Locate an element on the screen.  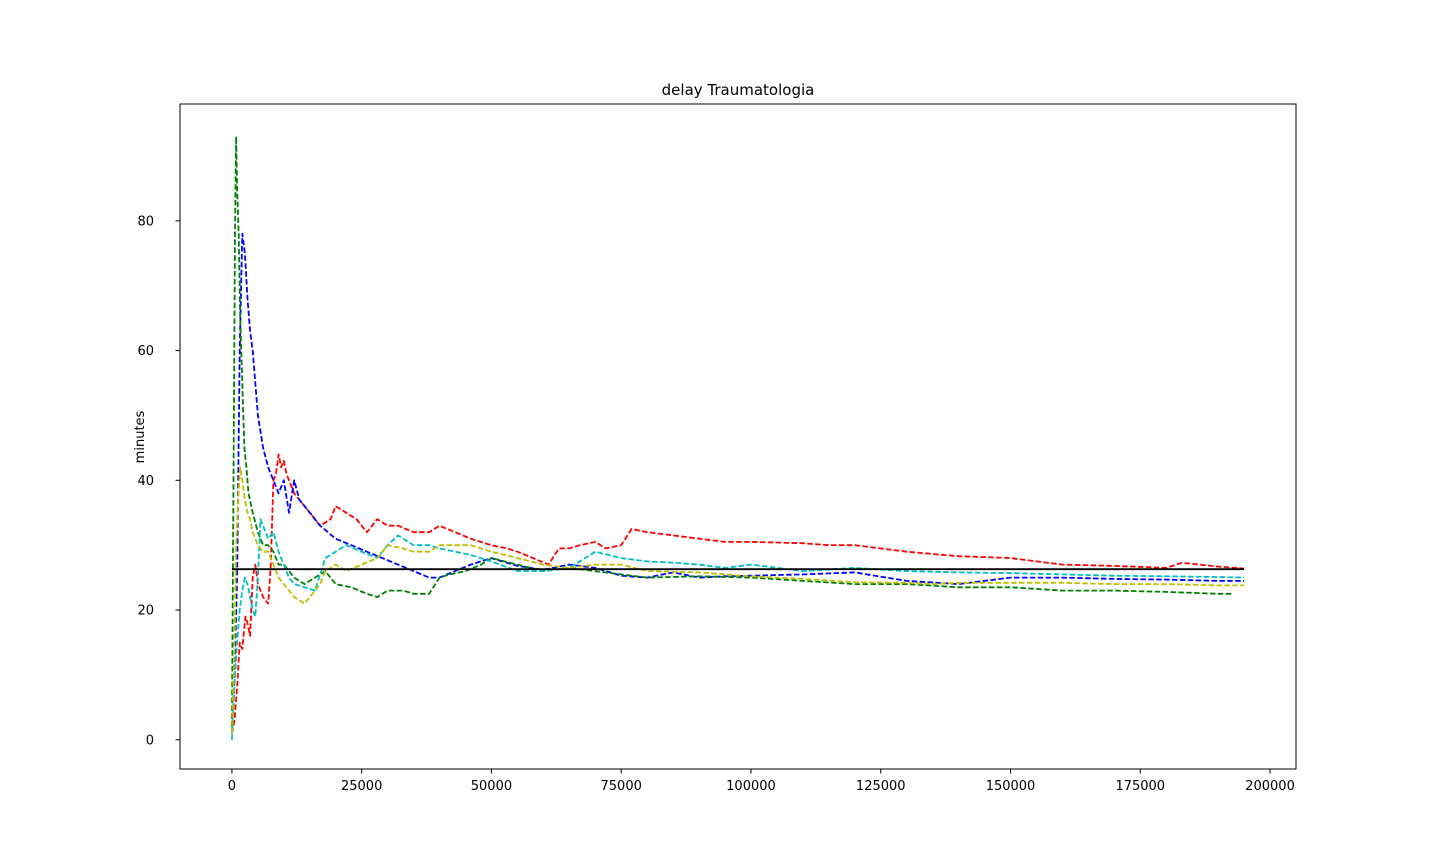
y-tick-label: 0 is located at coordinates (150, 740).